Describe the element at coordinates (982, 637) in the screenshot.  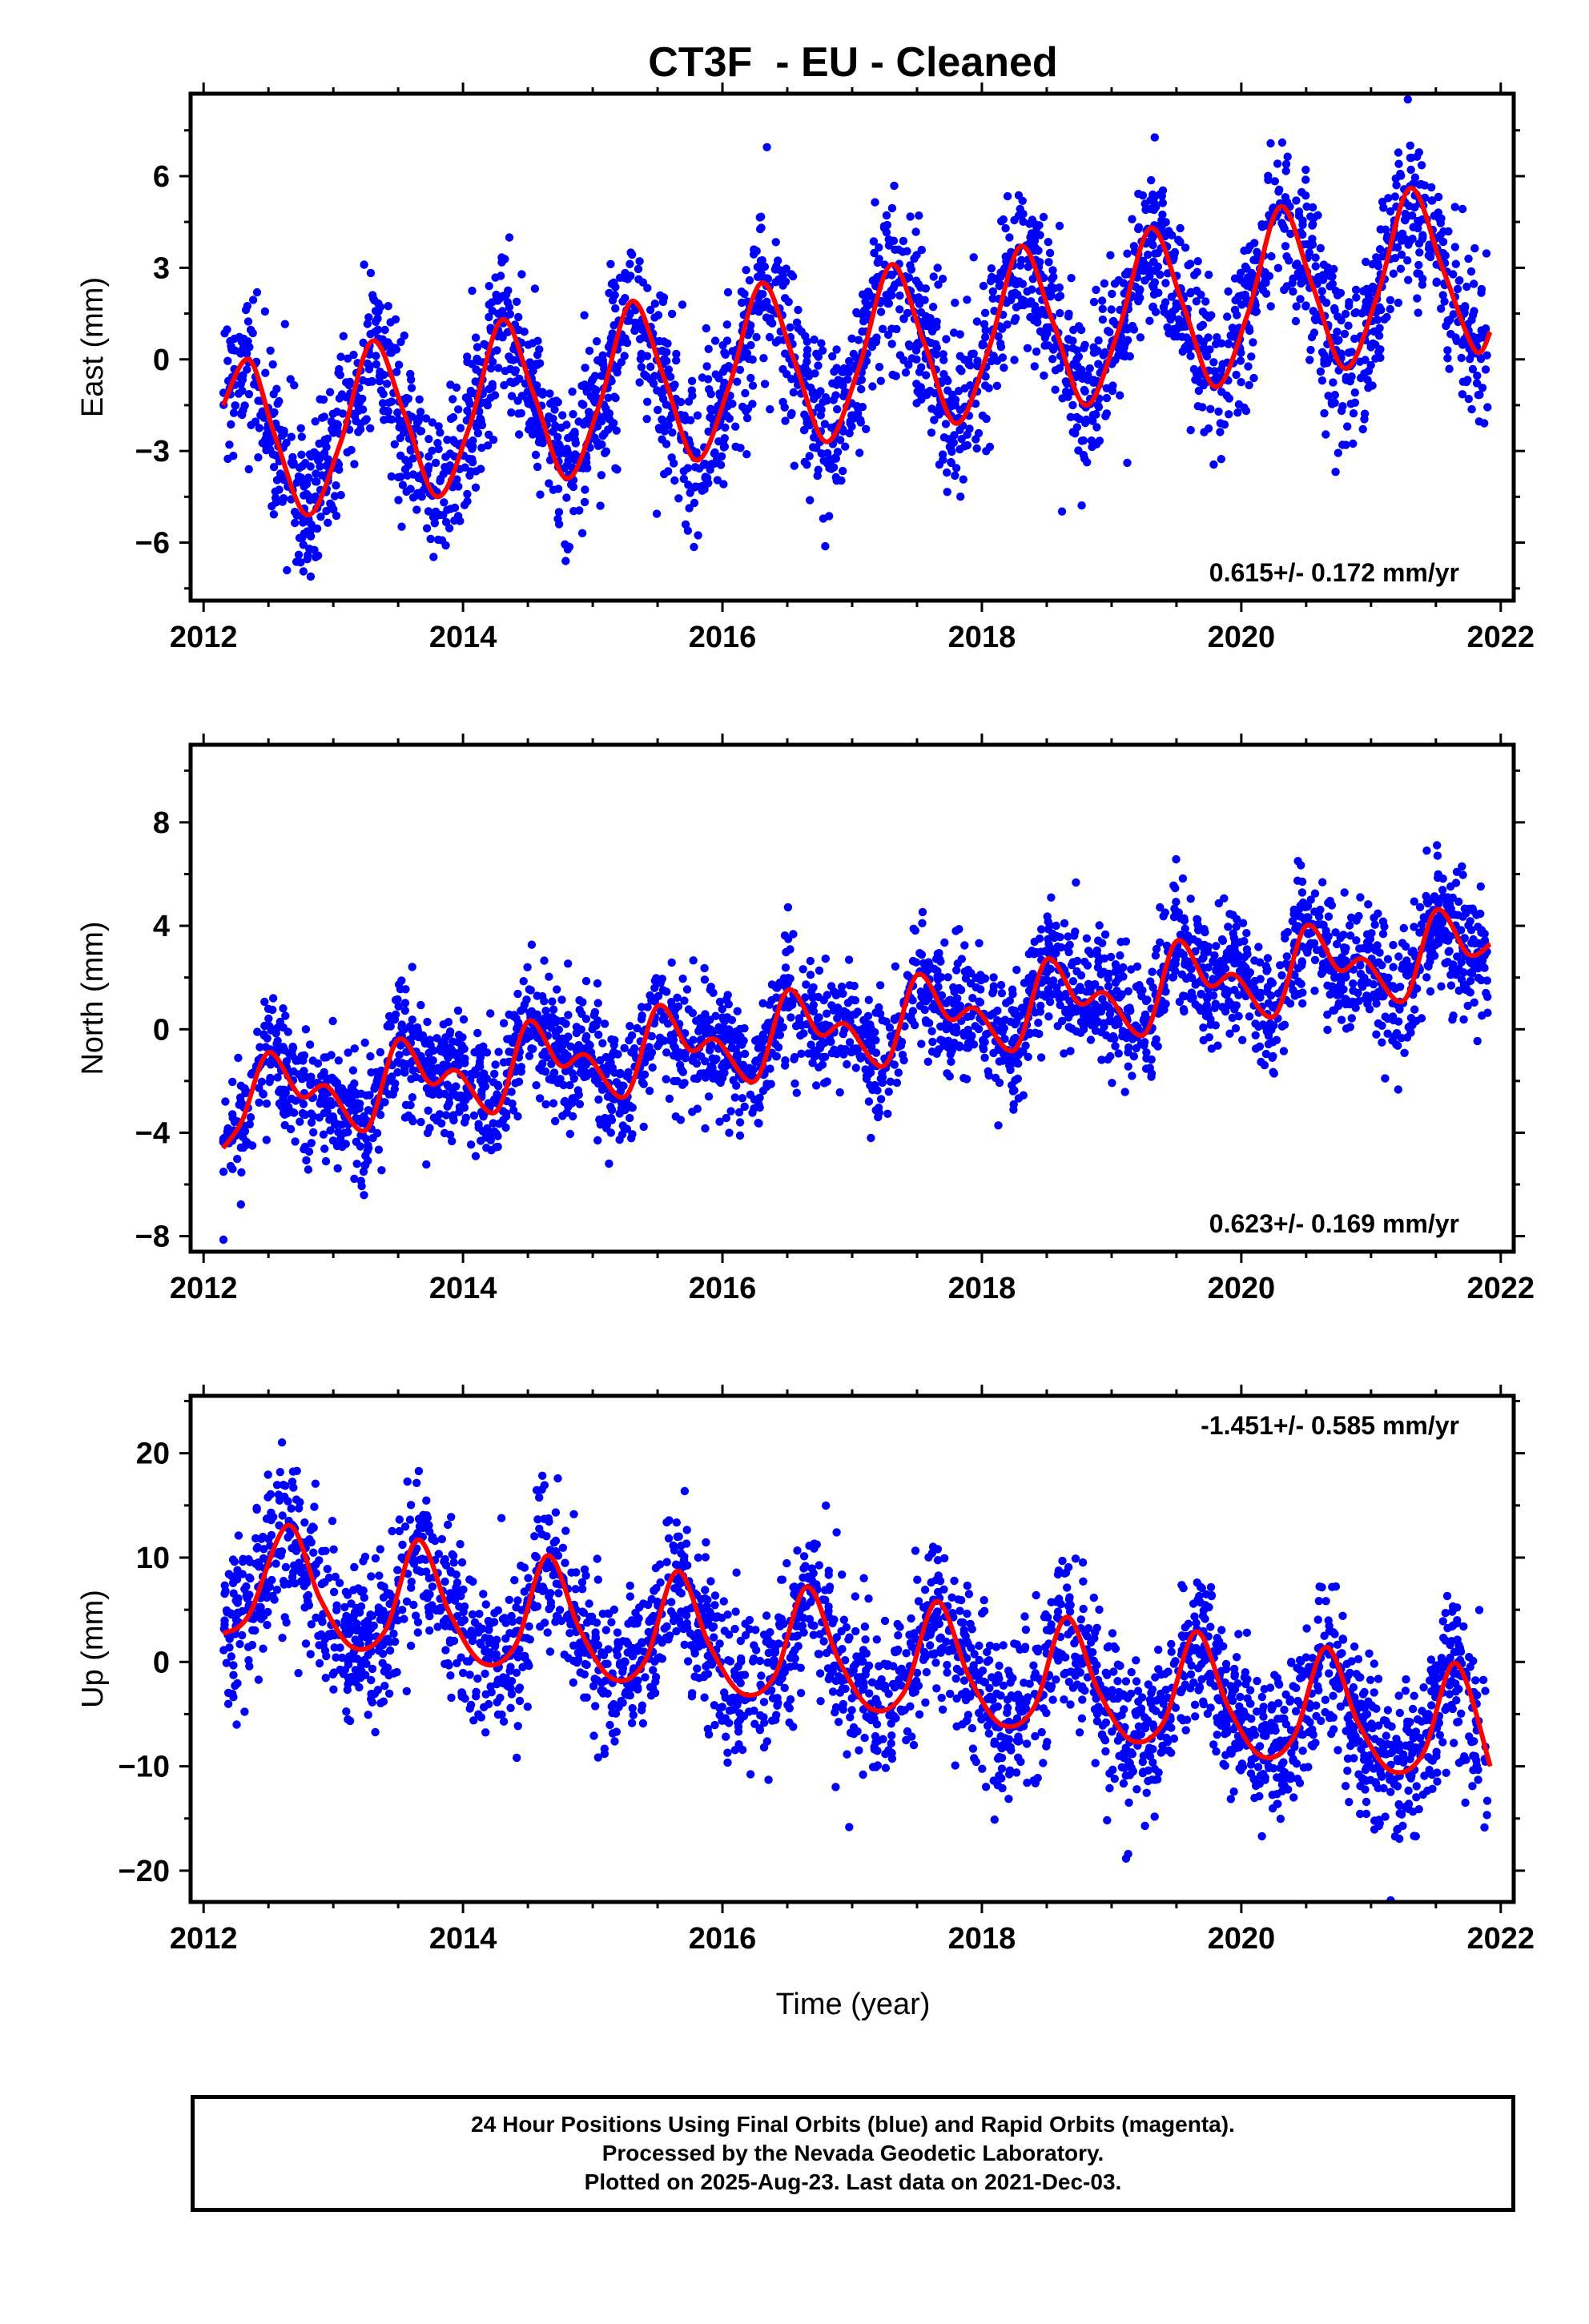
I see `x-tick-label: 2018` at that location.